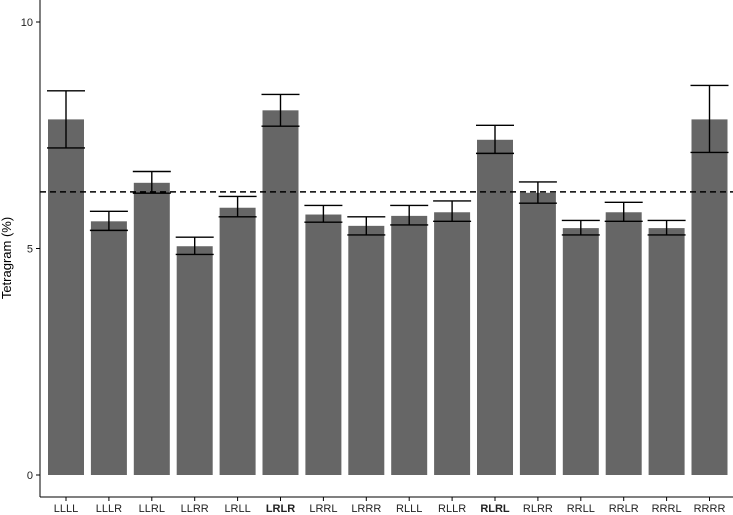 The image size is (733, 515). I want to click on x-tick-label-rrrr: RRRR, so click(710, 509).